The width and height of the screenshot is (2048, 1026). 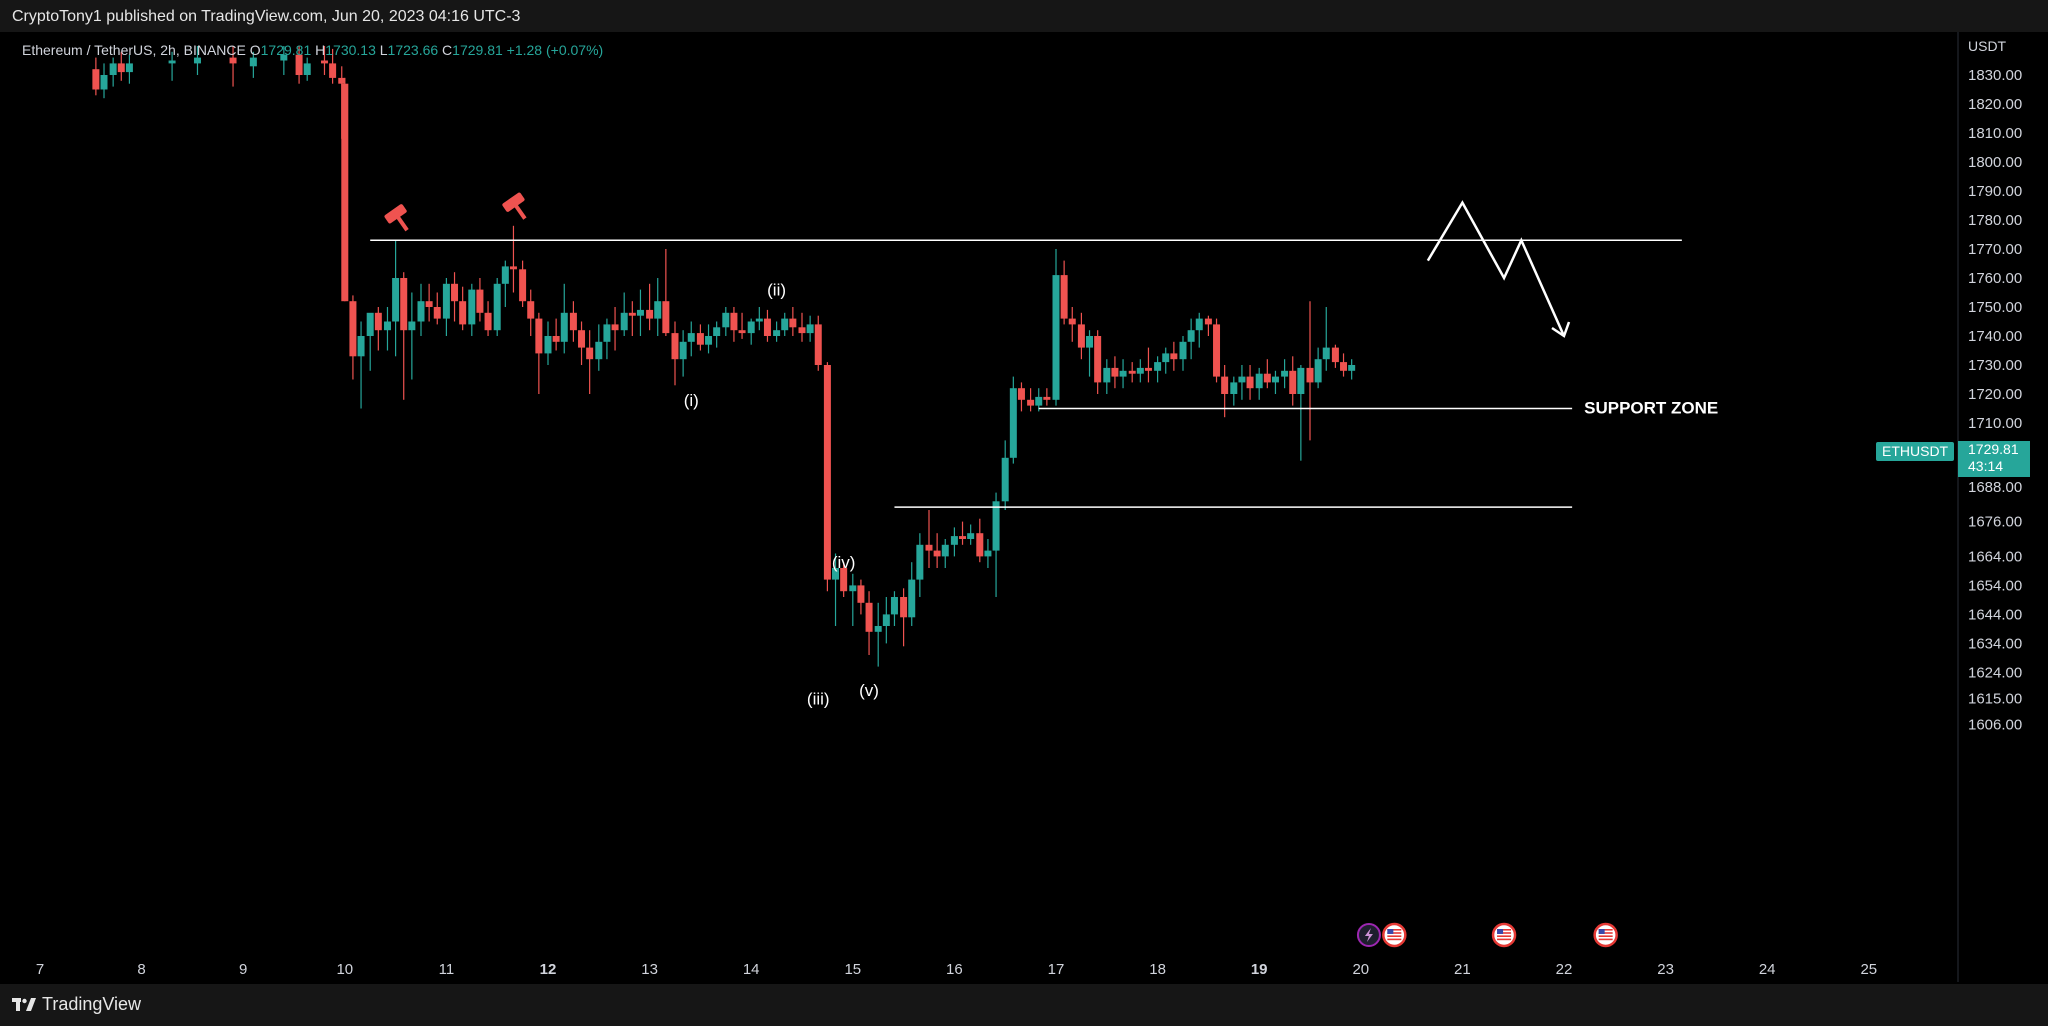 I want to click on event-badge, so click(x=1394, y=935).